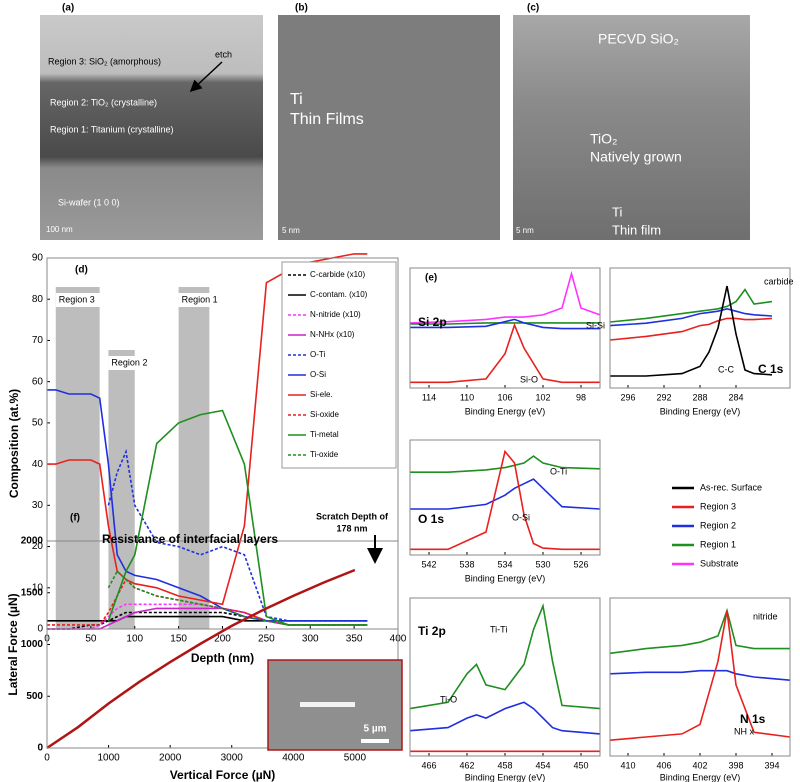  Describe the element at coordinates (112, 129) in the screenshot. I see `image-label: Region 1: Titanium (crystalline)` at that location.